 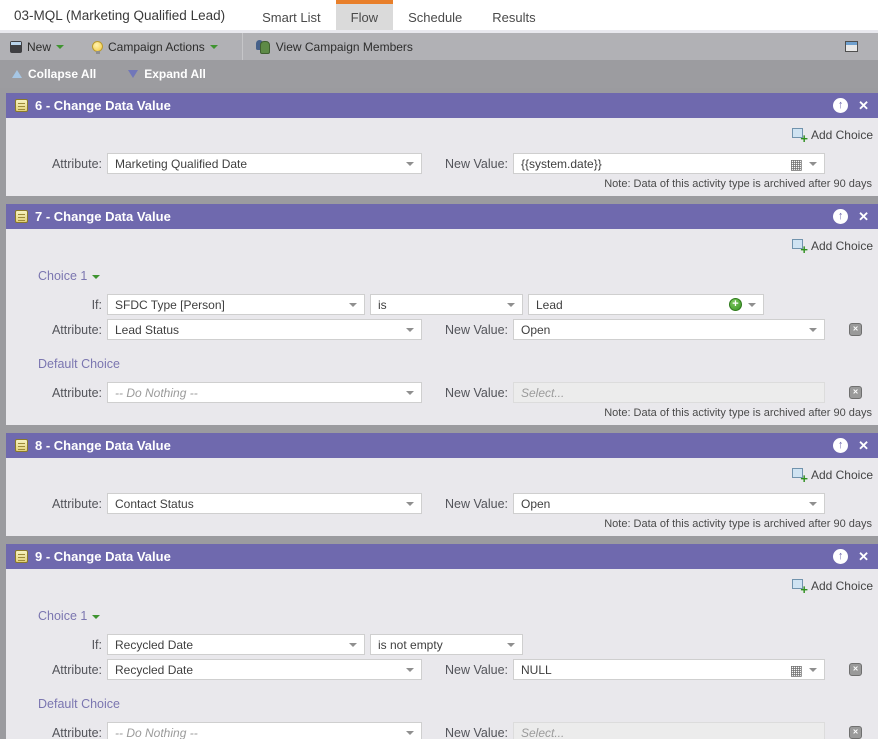 I want to click on attribute-select: Recycled Date, so click(x=264, y=669).